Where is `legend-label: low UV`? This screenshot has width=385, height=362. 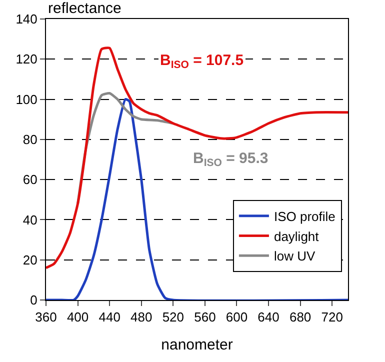 legend-label: low UV is located at coordinates (295, 256).